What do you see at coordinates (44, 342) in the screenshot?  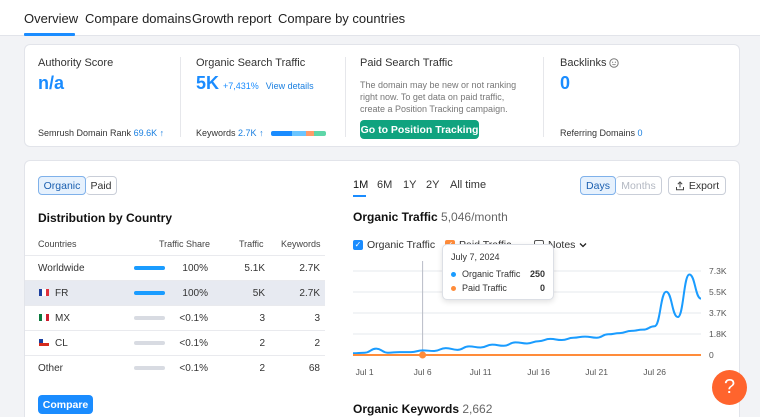 I see `chile-flag-icon` at bounding box center [44, 342].